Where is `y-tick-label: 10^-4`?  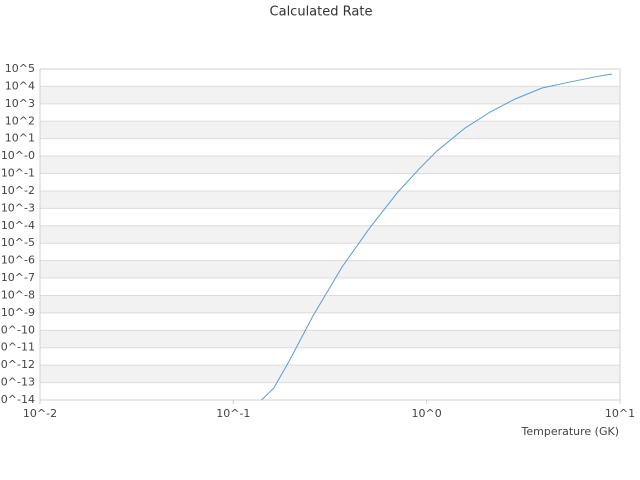
y-tick-label: 10^-4 is located at coordinates (18, 225).